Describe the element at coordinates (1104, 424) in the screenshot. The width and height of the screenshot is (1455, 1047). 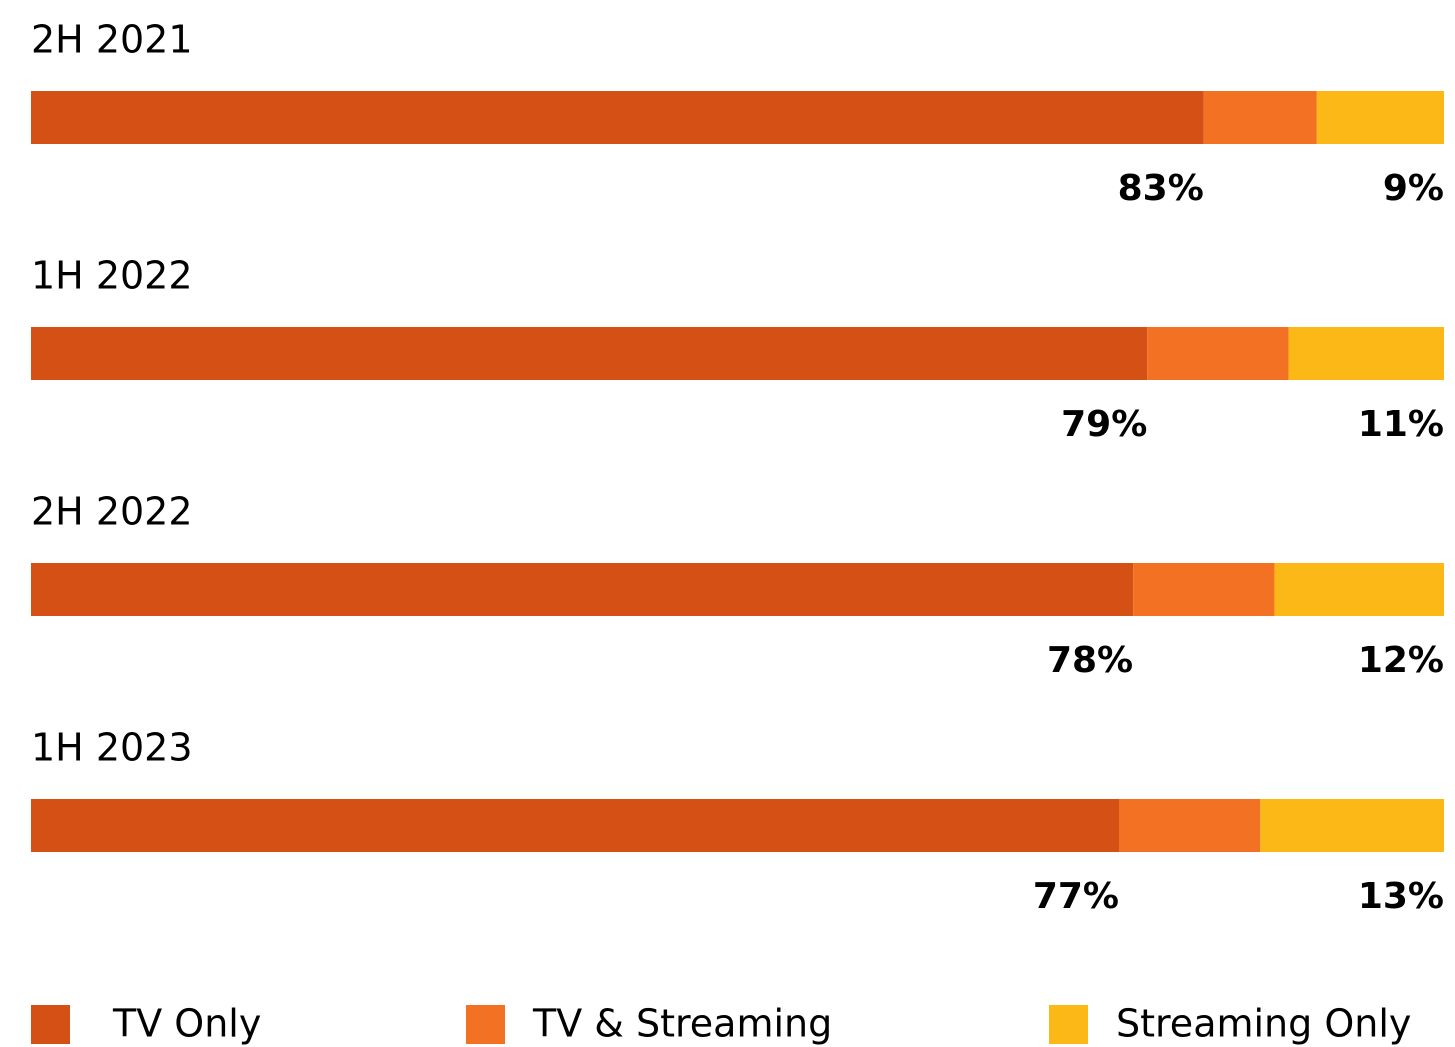
I see `value-label: 79%` at that location.